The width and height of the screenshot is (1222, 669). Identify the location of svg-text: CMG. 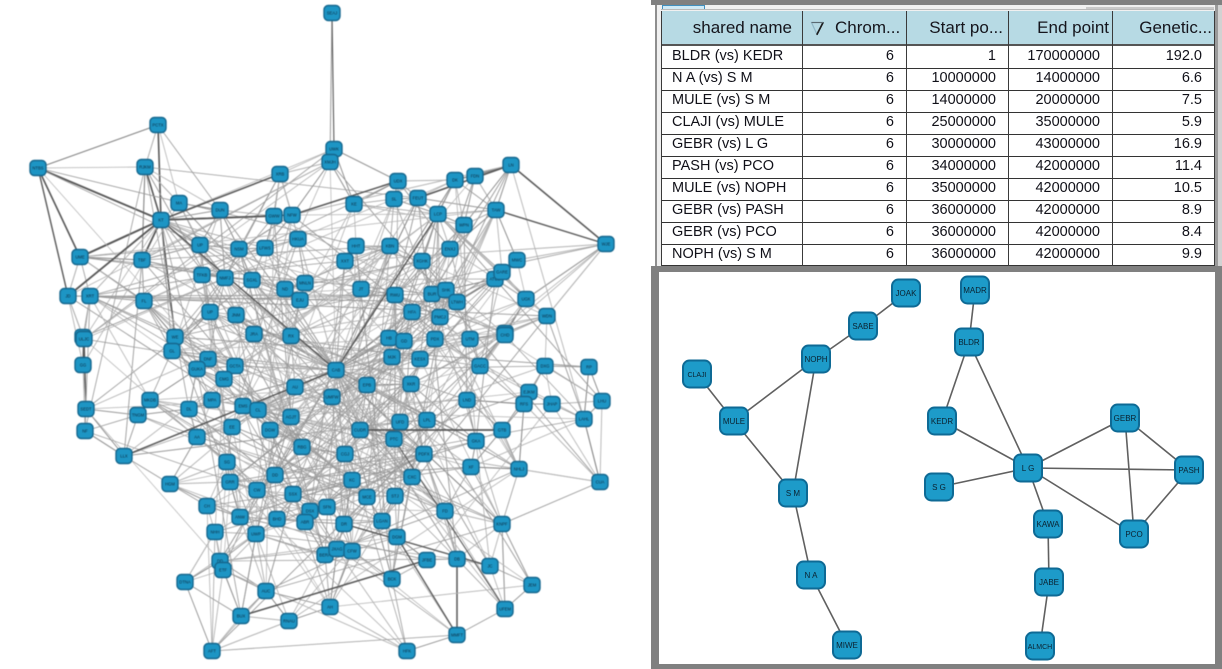
(224, 379).